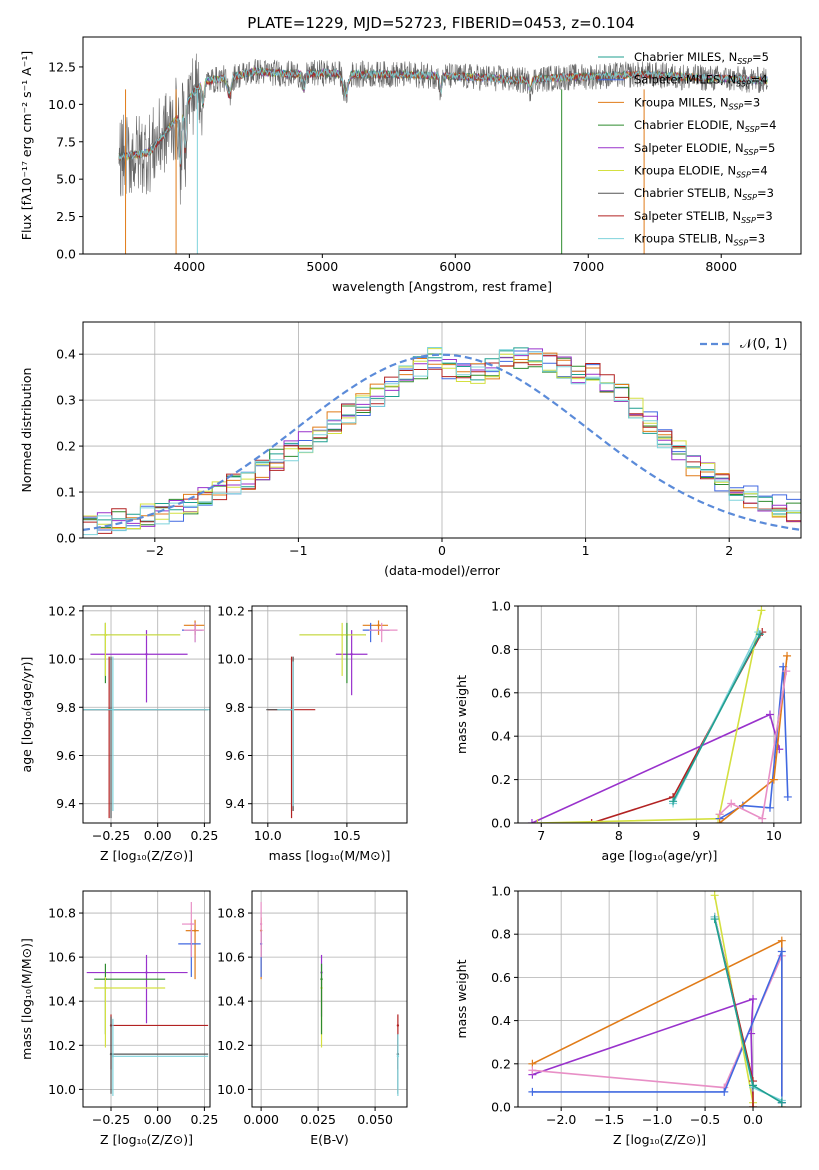 Image resolution: width=819 pixels, height=1170 pixels. Describe the element at coordinates (687, 216) in the screenshot. I see `legend-name: Salpeter STELIB, N` at that location.